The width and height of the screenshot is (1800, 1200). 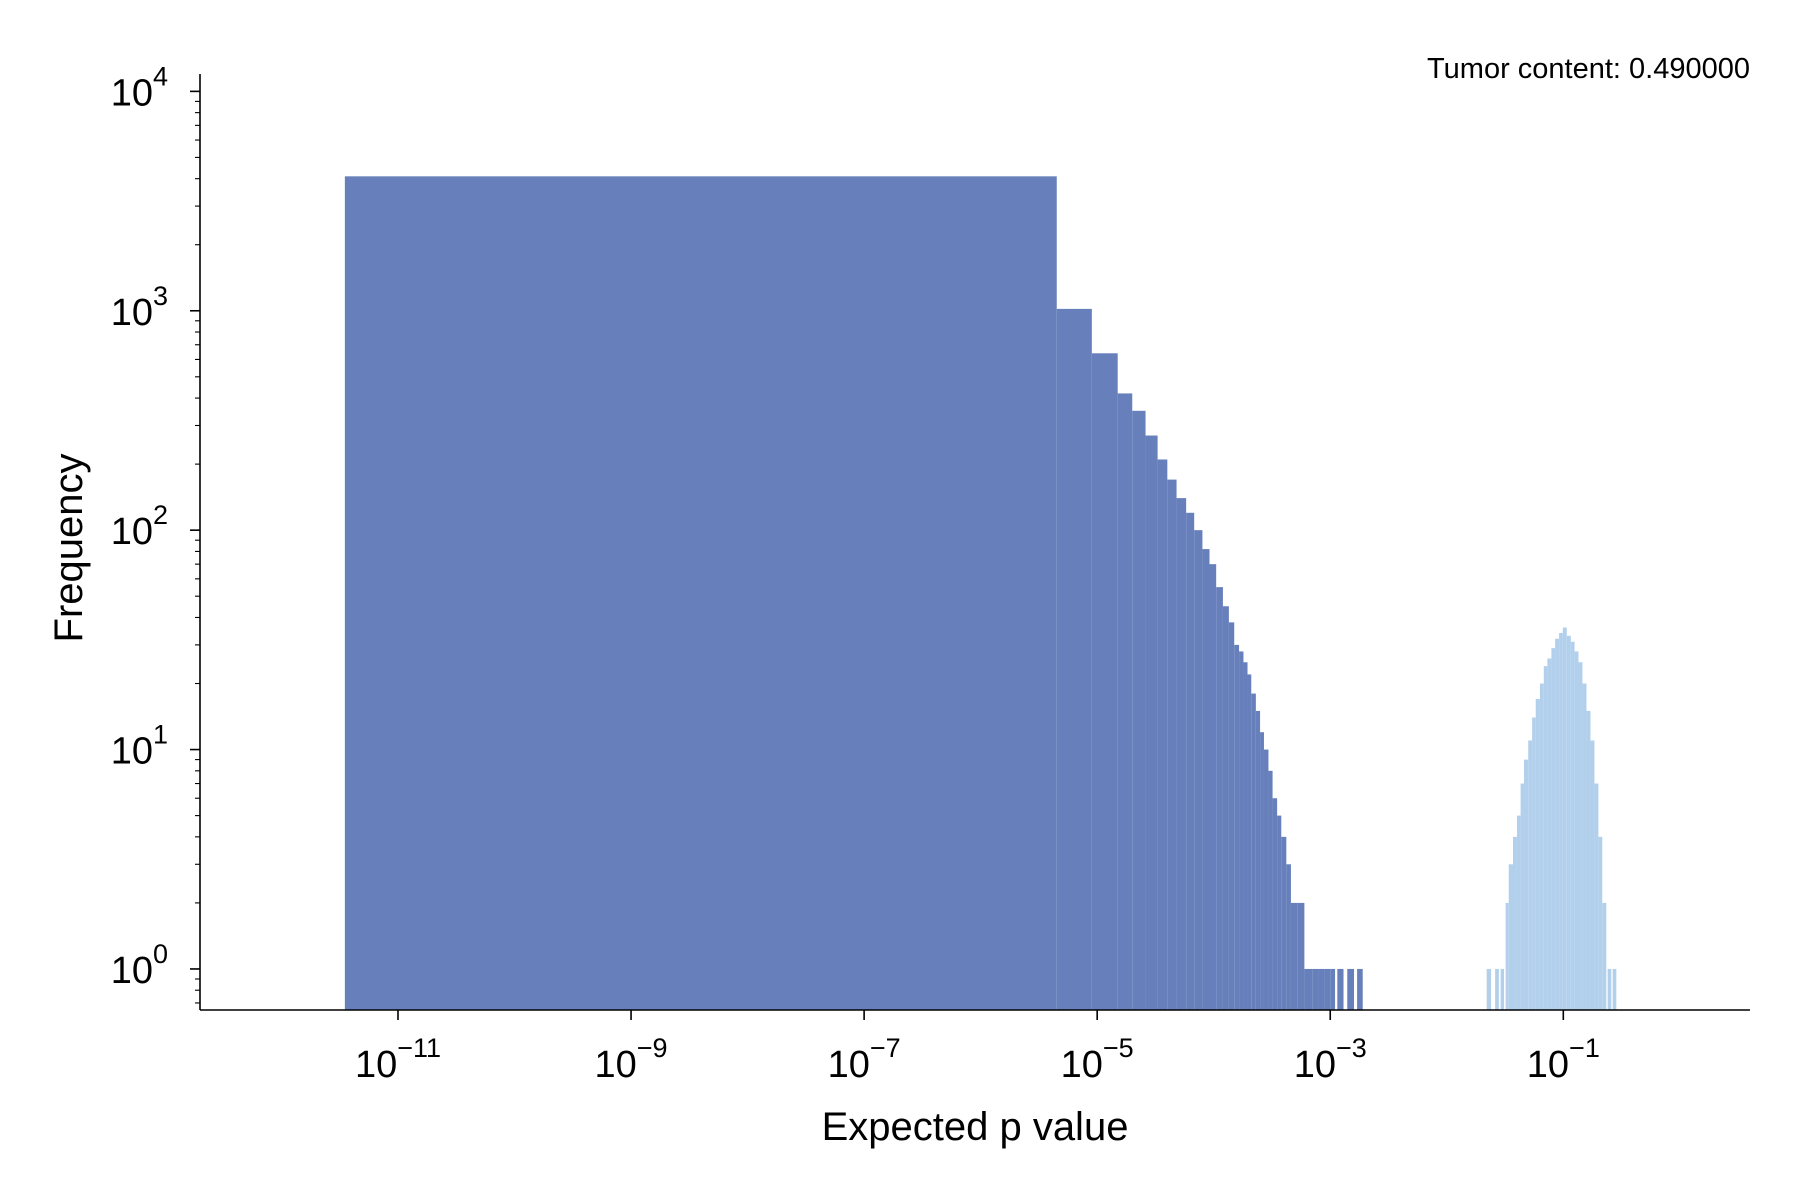 I want to click on y-tick-label: 10⁴, so click(x=139, y=87).